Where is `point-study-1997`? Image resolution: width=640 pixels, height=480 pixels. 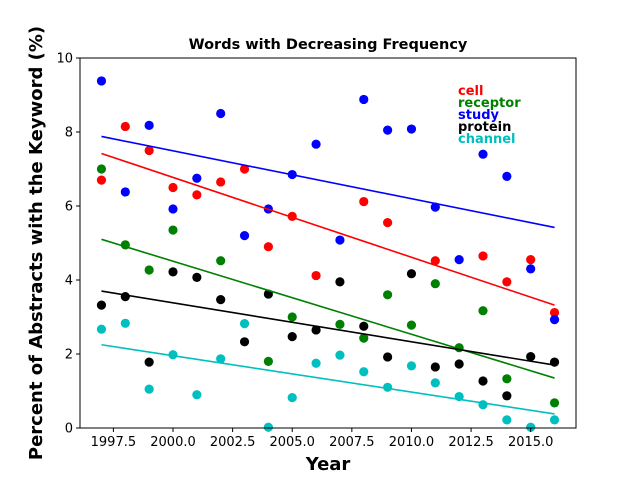 point-study-1997 is located at coordinates (101, 81).